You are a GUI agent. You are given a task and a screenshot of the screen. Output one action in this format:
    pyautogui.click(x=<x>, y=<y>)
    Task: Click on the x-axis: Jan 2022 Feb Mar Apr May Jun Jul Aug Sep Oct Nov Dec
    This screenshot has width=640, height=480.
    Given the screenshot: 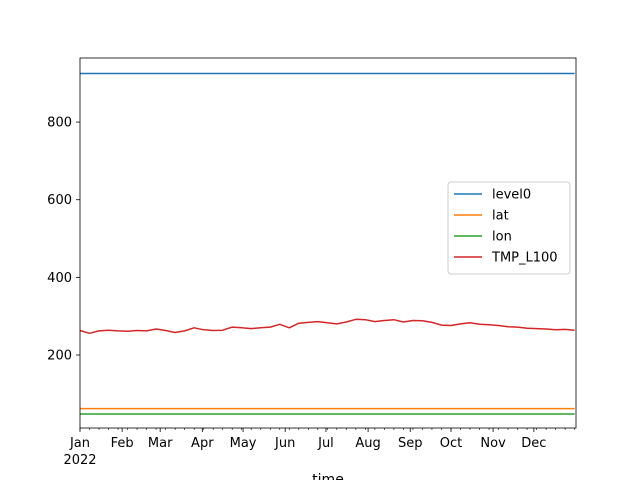 What is the action you would take?
    pyautogui.click(x=319, y=448)
    